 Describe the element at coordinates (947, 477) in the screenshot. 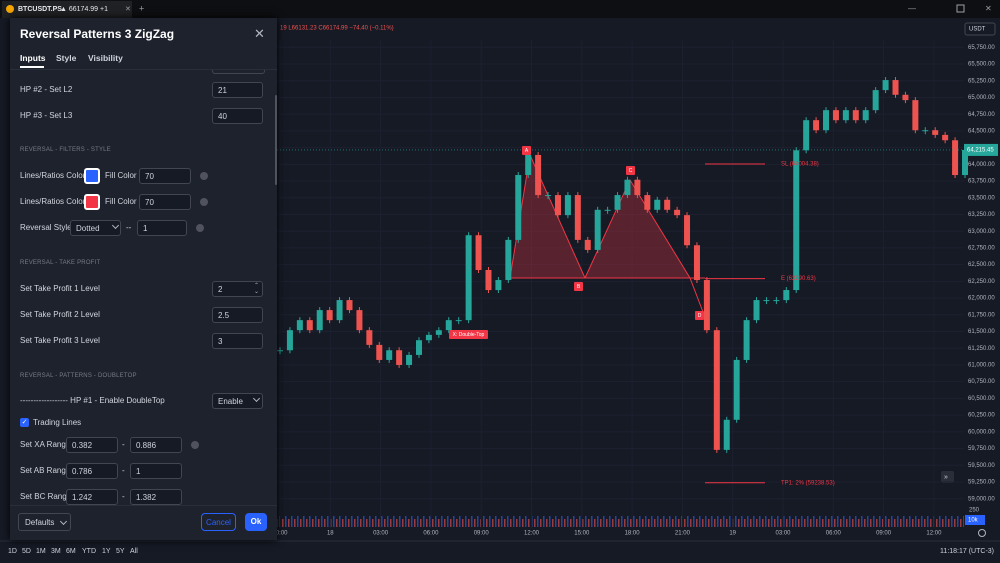

I see `scroll-right` at that location.